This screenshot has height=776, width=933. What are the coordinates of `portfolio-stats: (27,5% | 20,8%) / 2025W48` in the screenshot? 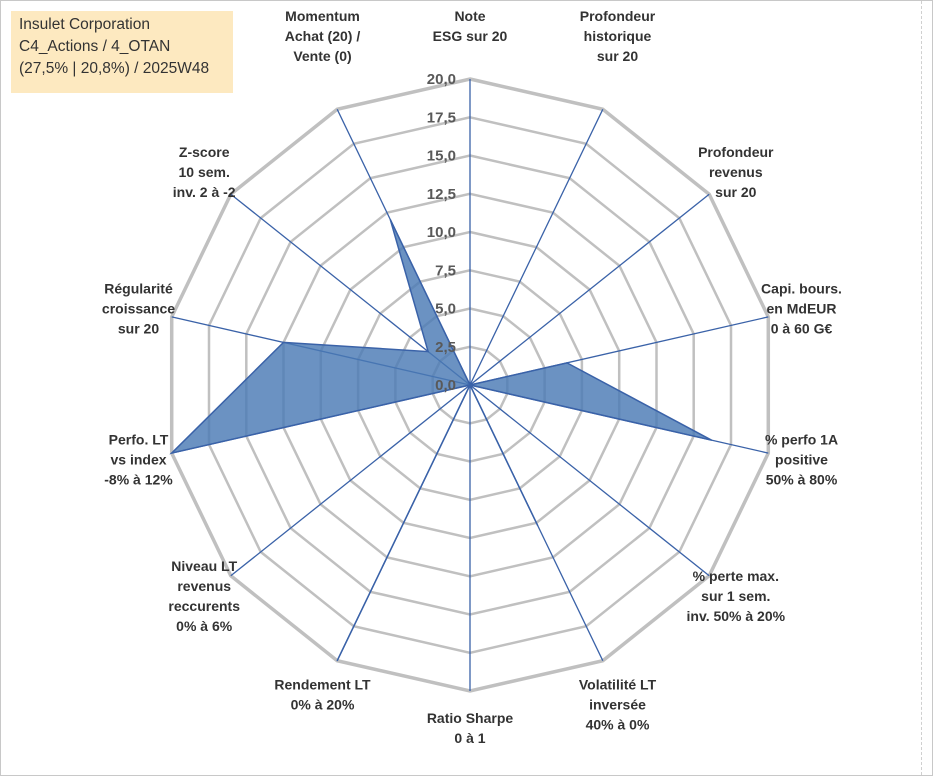 It's located at (114, 68).